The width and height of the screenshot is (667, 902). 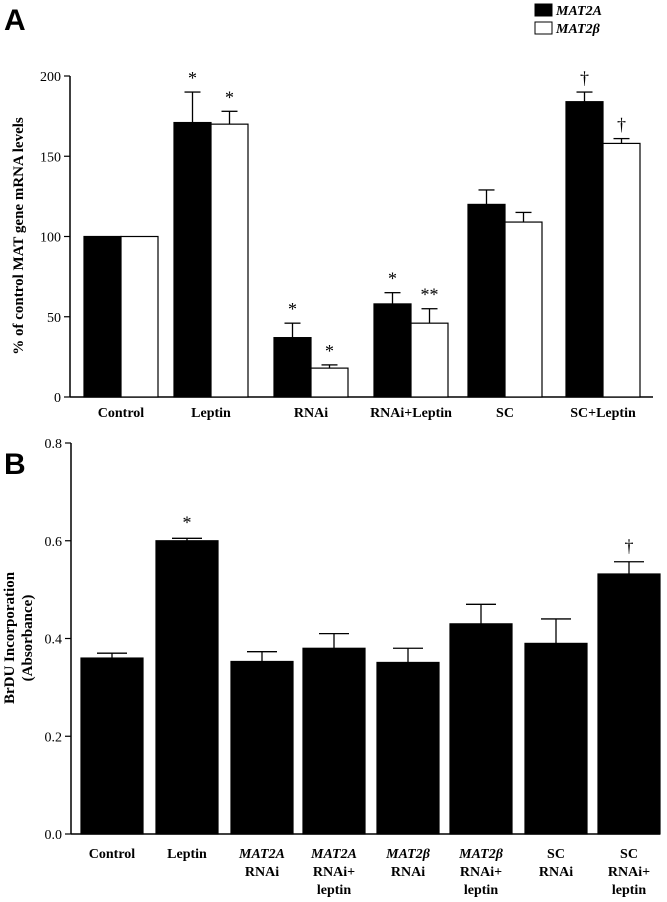 What do you see at coordinates (54, 737) in the screenshot?
I see `panel-b-y-tick-label: 0.2` at bounding box center [54, 737].